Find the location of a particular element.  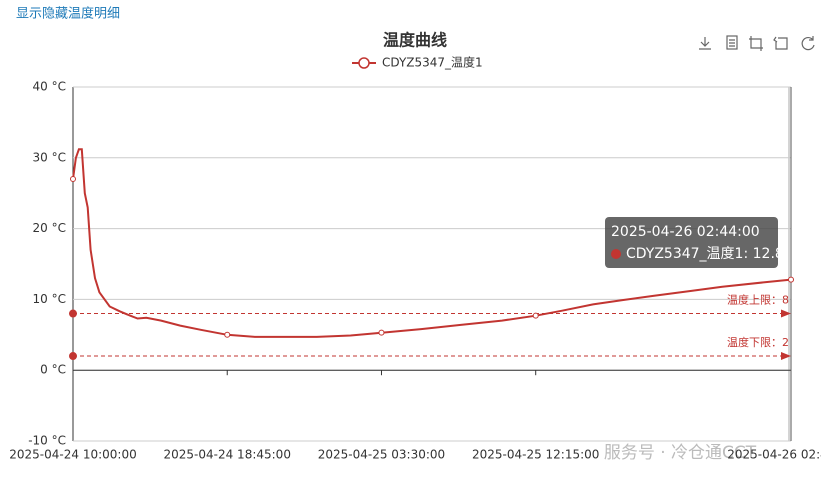

legend-label: CDYZ5347_温度1 is located at coordinates (432, 62).